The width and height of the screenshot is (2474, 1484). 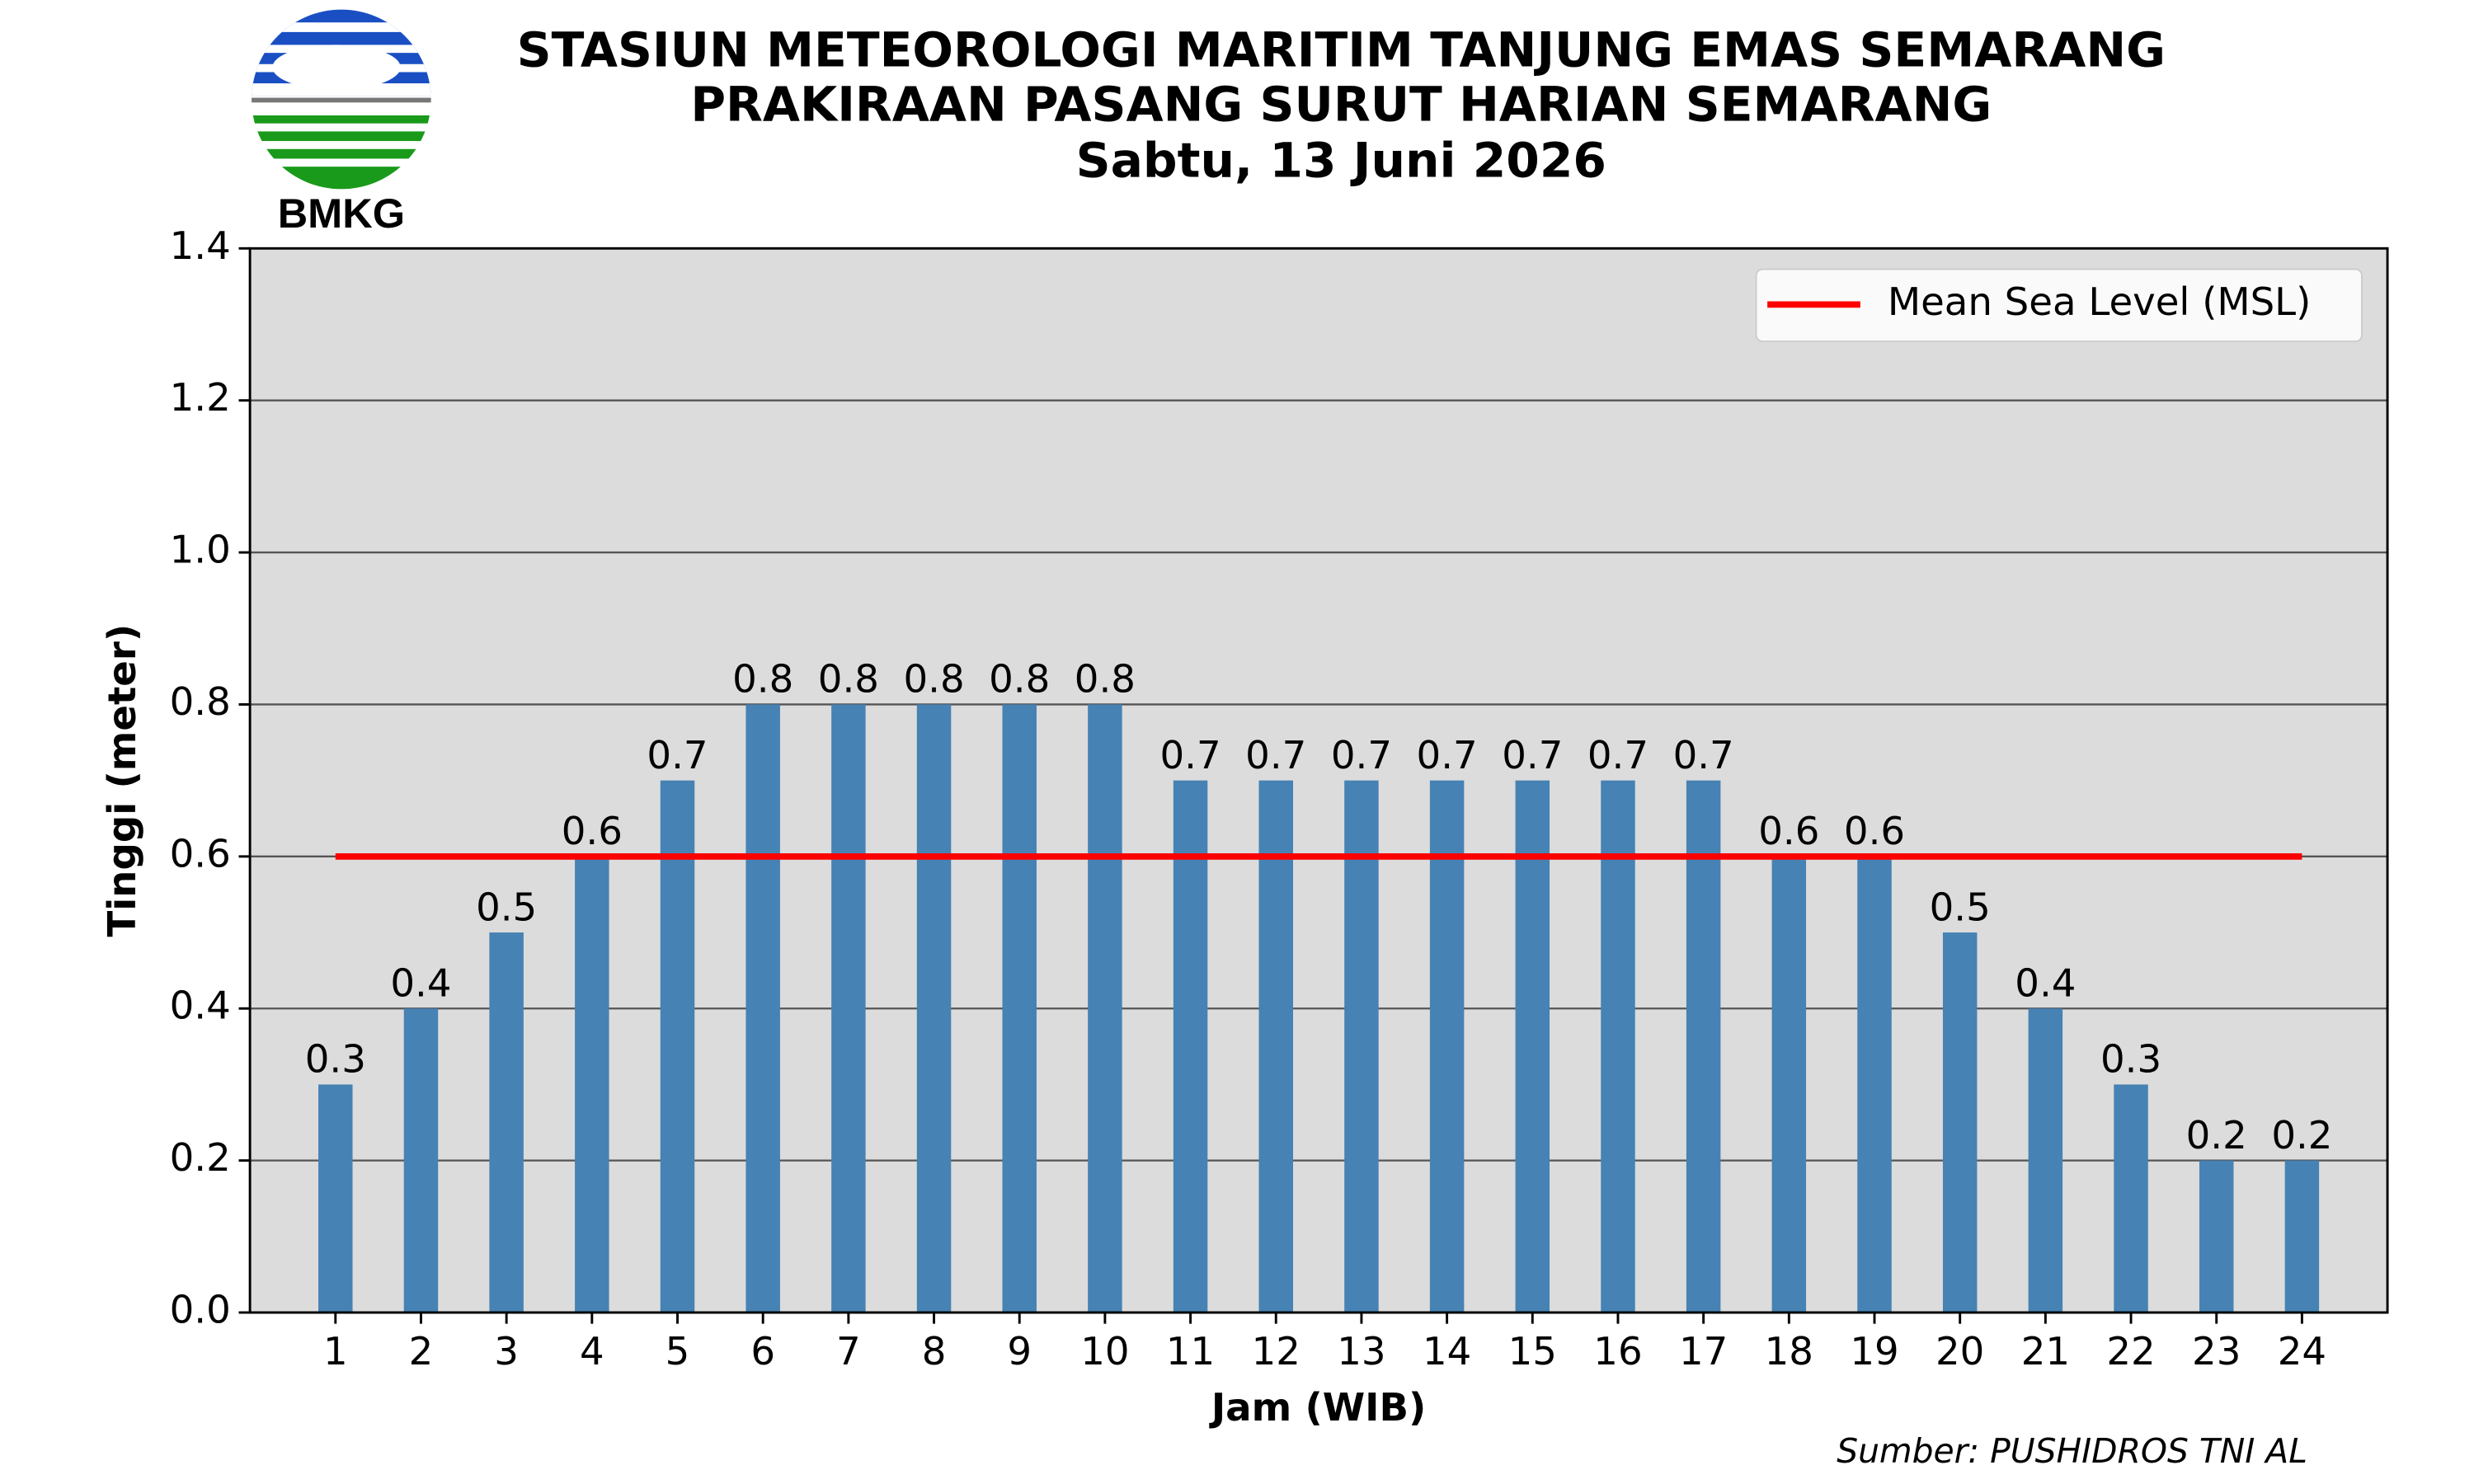 What do you see at coordinates (2045, 1351) in the screenshot?
I see `x-tick-label: 21` at bounding box center [2045, 1351].